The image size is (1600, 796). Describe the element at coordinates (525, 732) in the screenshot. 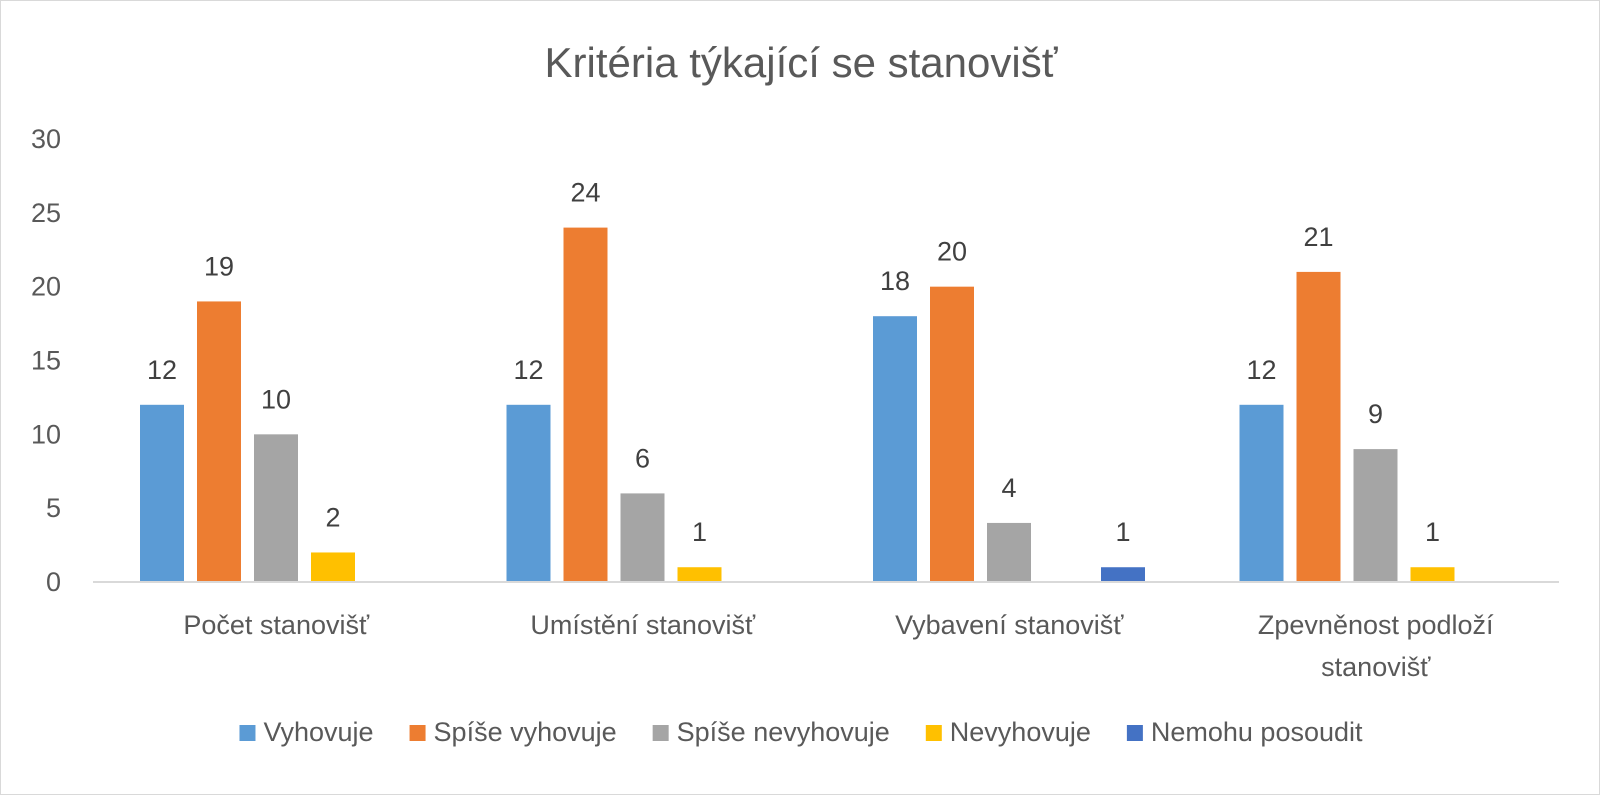

I see `legend-label: Spíše vyhovuje` at that location.